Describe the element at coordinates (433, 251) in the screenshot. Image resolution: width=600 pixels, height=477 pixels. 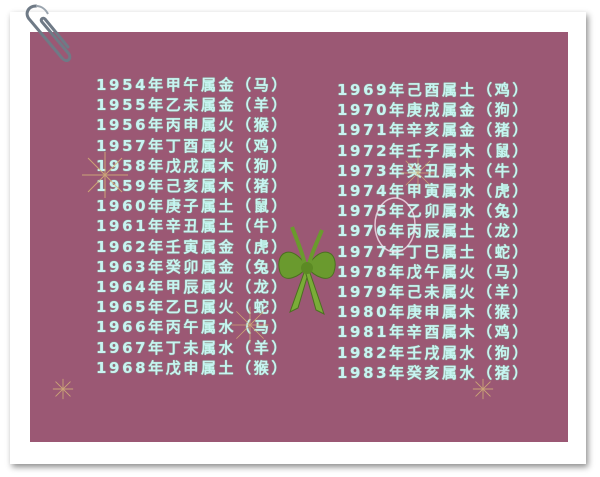
I see `zodiac-row: 1977年丁巳属土（蛇）` at that location.